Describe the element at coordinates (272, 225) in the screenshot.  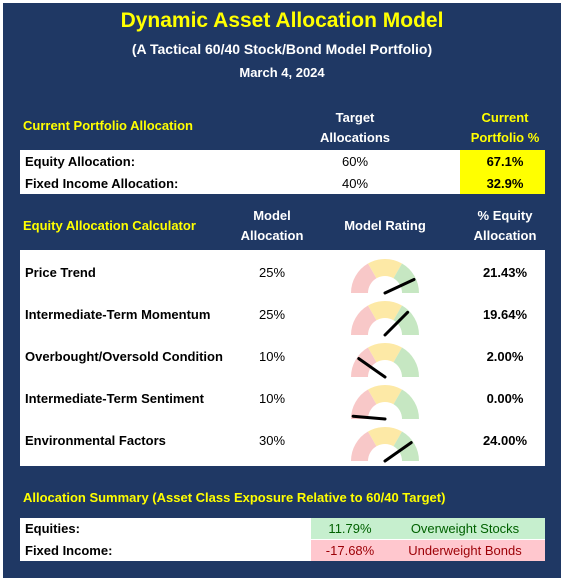
I see `column-header: Model Allocation` at that location.